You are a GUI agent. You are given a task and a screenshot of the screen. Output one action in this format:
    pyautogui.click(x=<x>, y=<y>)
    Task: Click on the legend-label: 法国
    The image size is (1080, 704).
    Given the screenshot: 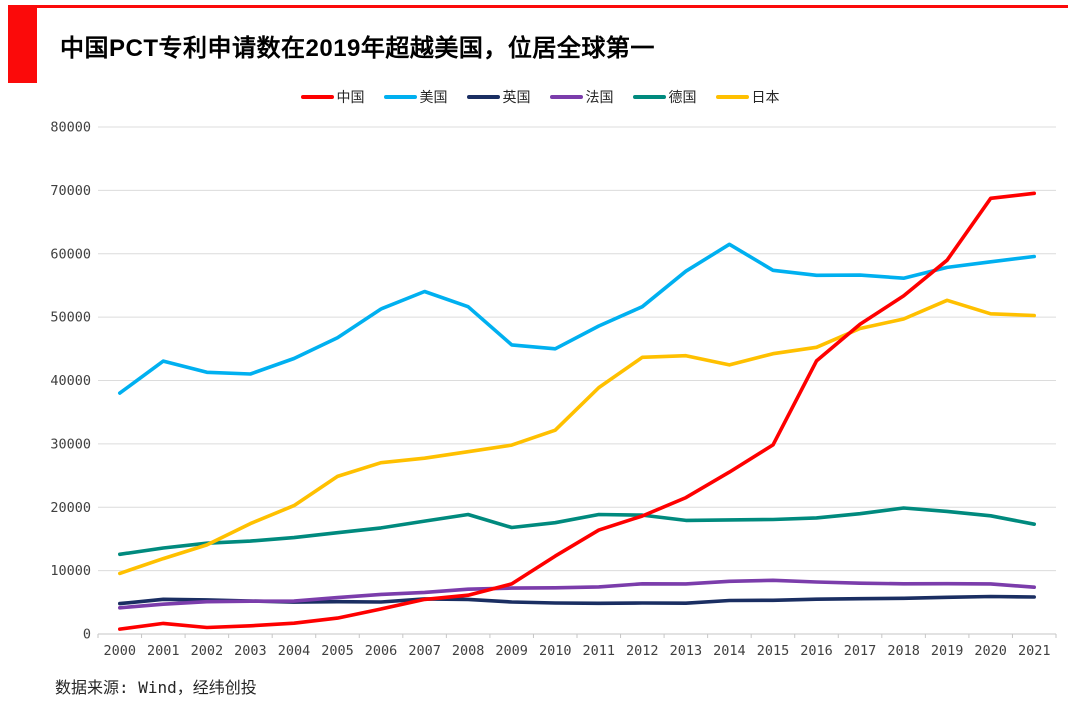 What is the action you would take?
    pyautogui.click(x=599, y=97)
    